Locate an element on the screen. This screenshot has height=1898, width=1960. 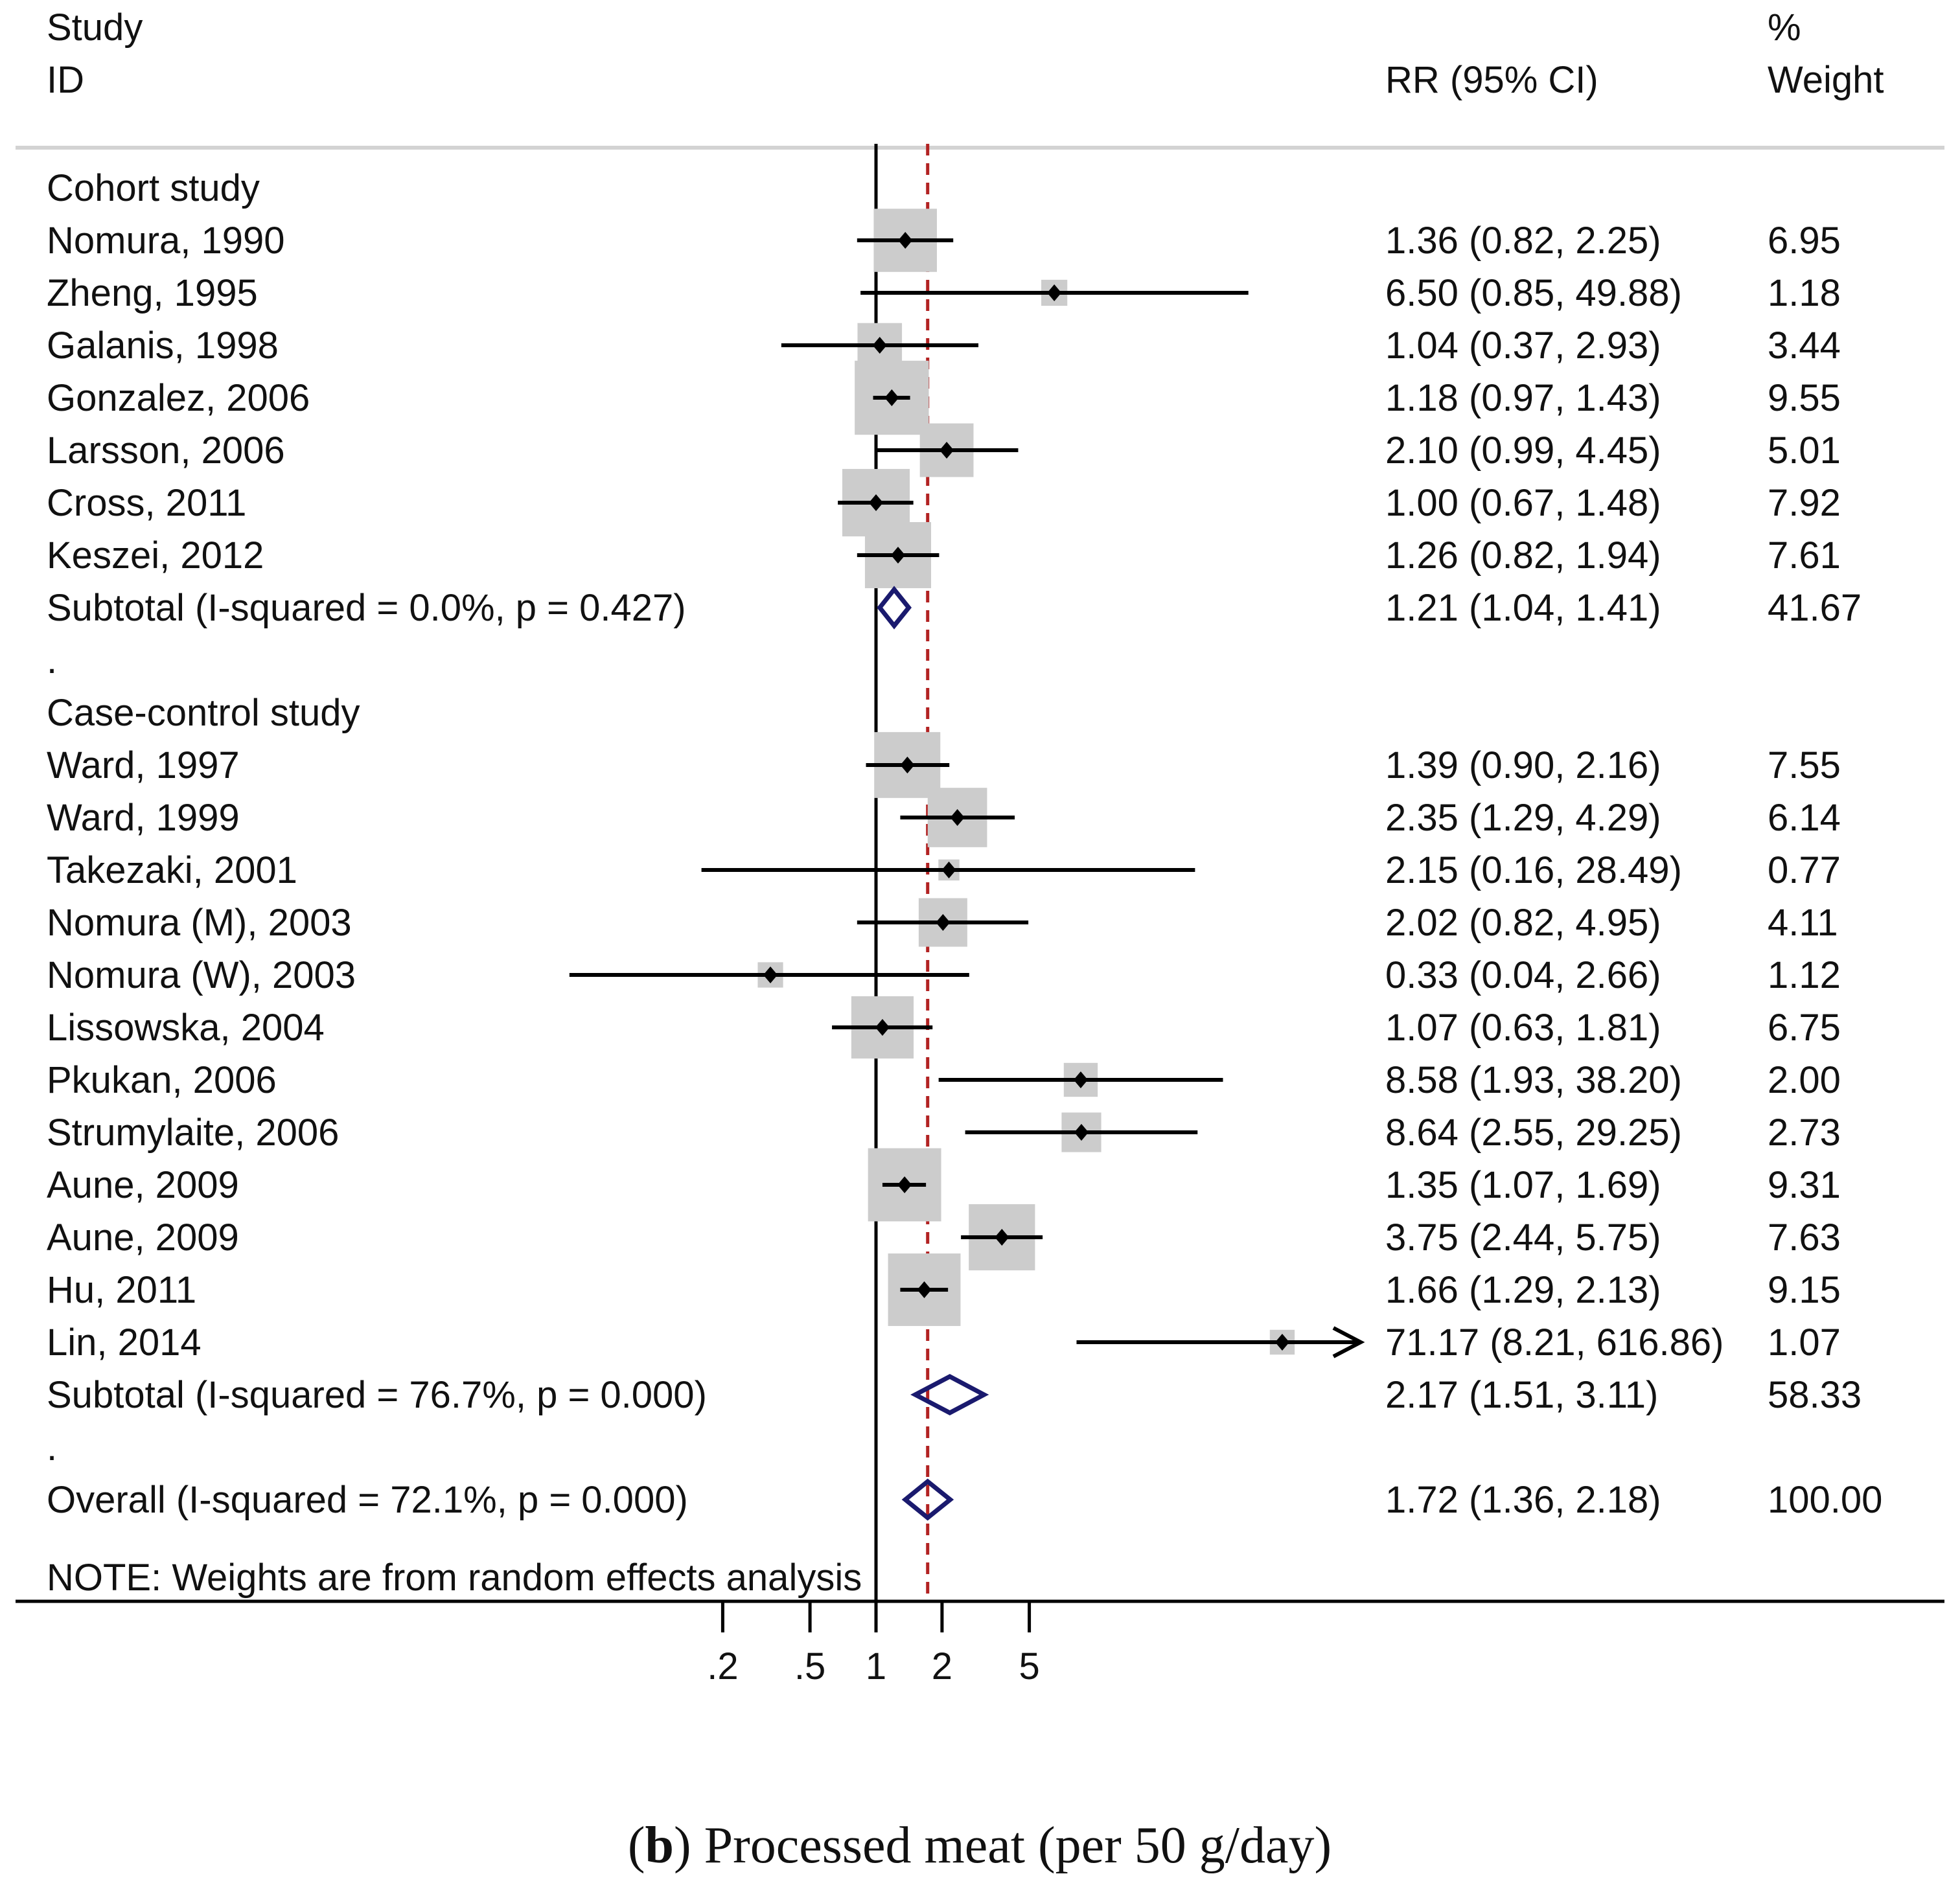
weight-text: 7.92 is located at coordinates (1804, 503).